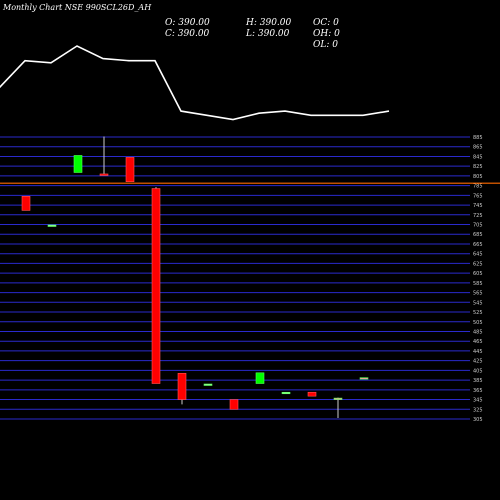  I want to click on ol-value: OL: 0, so click(325, 45).